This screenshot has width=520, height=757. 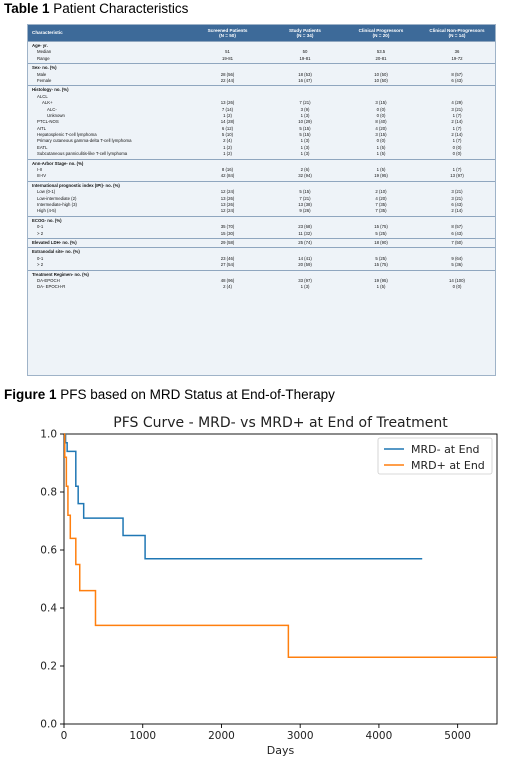 What do you see at coordinates (227, 103) in the screenshot?
I see `row-value: 13 (26)` at bounding box center [227, 103].